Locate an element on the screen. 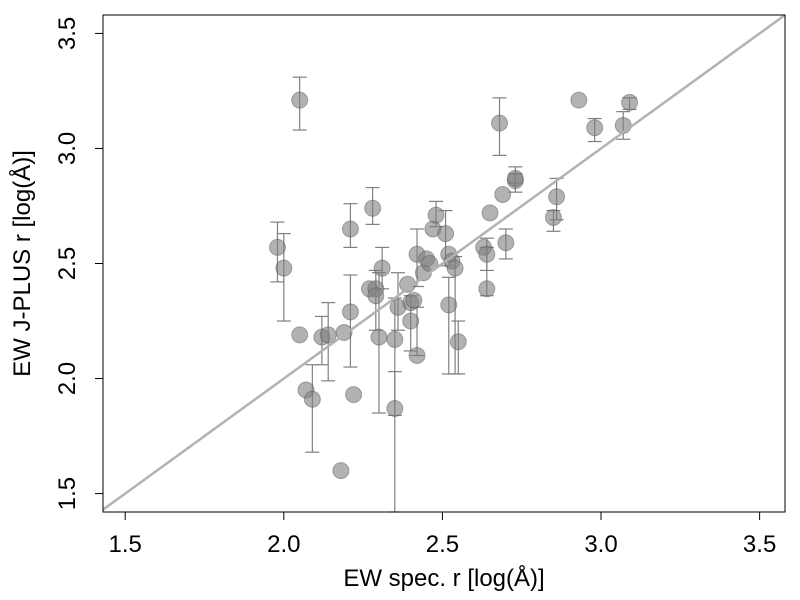 The image size is (800, 600). y-axis: 1.5 2.0 2.5 3.0 3.5 is located at coordinates (78, 263).